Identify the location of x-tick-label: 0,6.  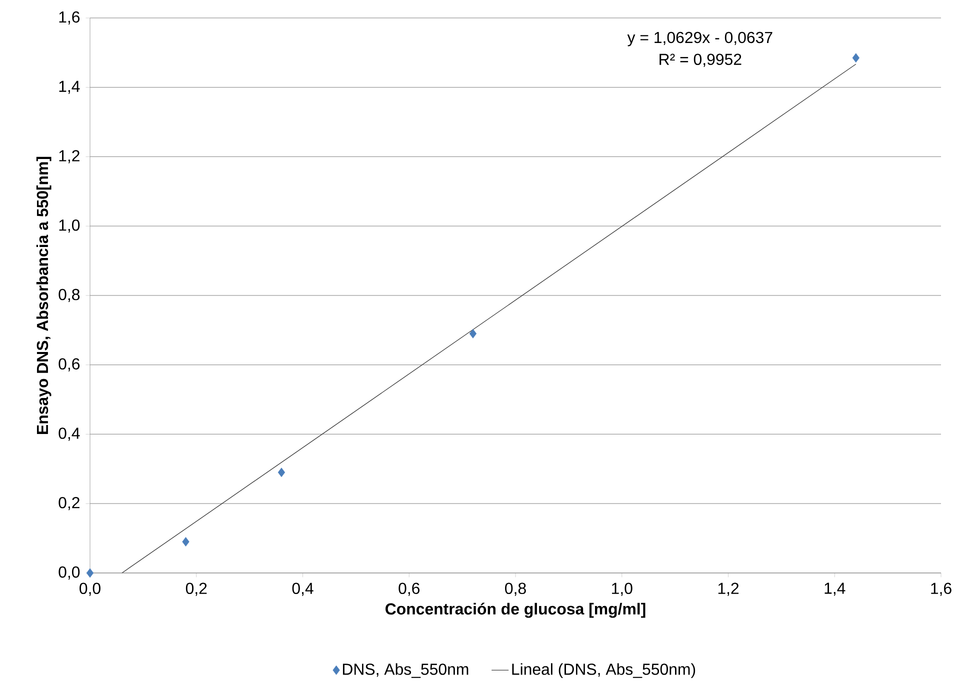
(409, 589).